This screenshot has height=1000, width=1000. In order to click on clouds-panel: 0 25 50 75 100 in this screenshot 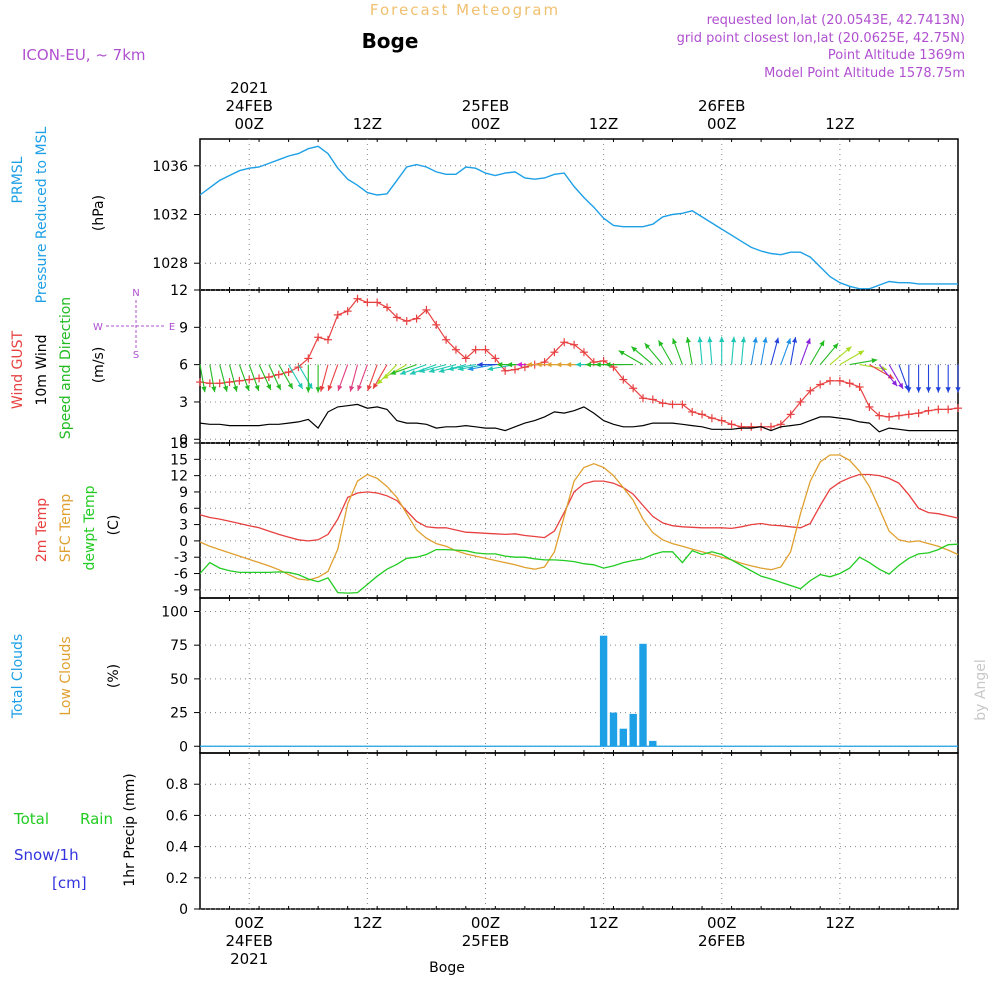, I will do `click(560, 676)`.